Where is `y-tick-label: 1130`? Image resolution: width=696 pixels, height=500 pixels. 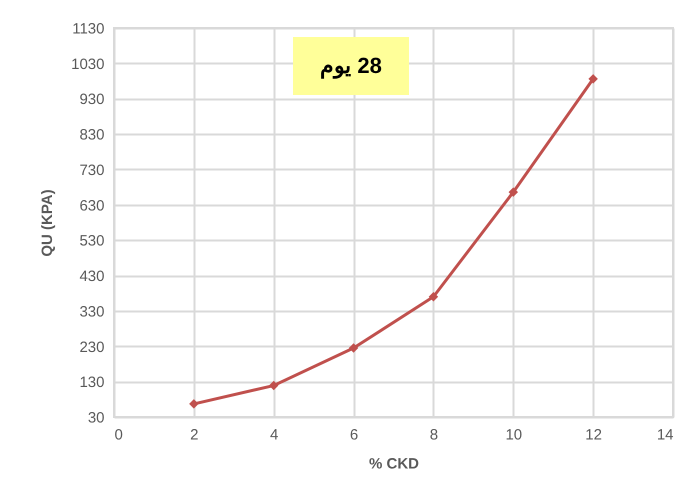
y-tick-label: 1130 is located at coordinates (88, 29).